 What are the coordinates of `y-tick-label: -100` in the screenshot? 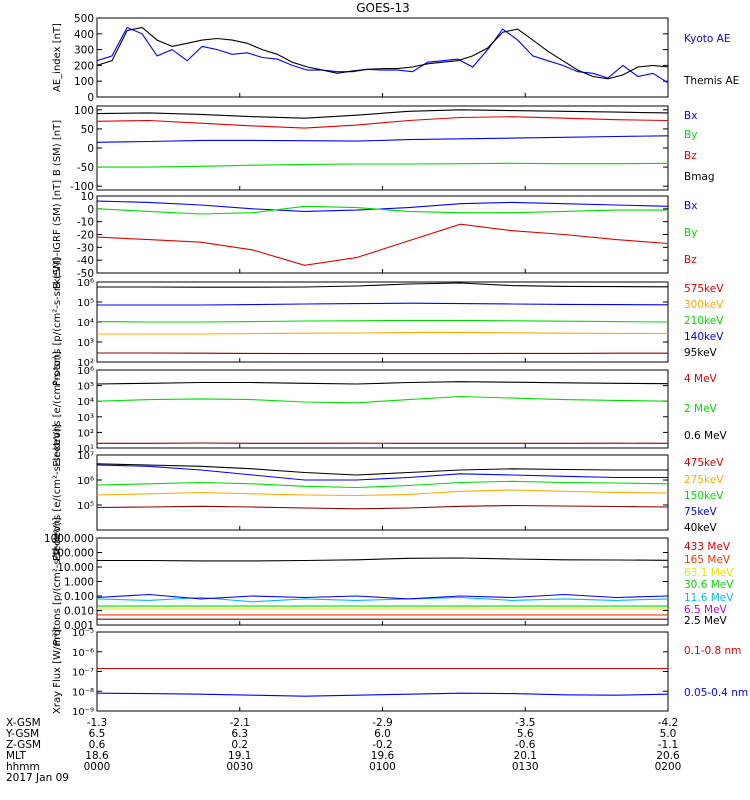 It's located at (82, 187).